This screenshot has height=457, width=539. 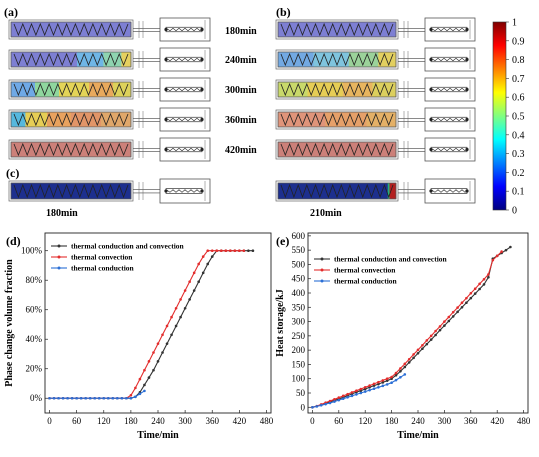 What do you see at coordinates (93, 268) in the screenshot?
I see `legend-item-2: thermal conduction` at bounding box center [93, 268].